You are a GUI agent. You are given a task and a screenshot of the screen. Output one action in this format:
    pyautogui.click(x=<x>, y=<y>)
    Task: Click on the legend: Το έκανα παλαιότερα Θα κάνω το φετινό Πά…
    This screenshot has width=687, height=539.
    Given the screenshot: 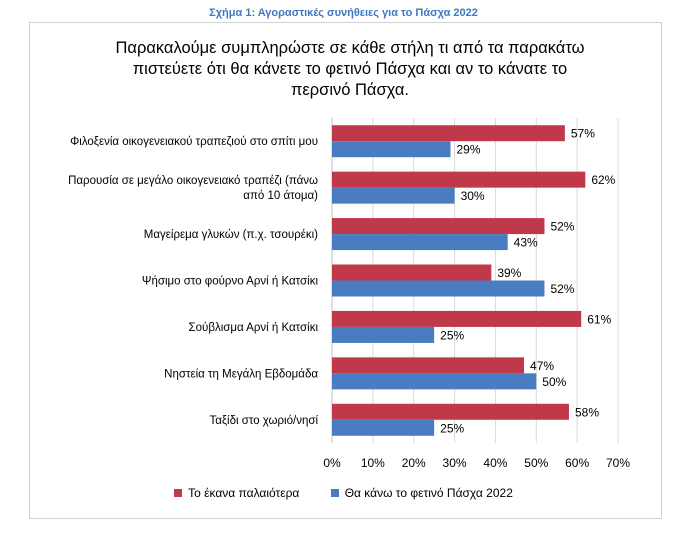 What is the action you would take?
    pyautogui.click(x=343, y=493)
    